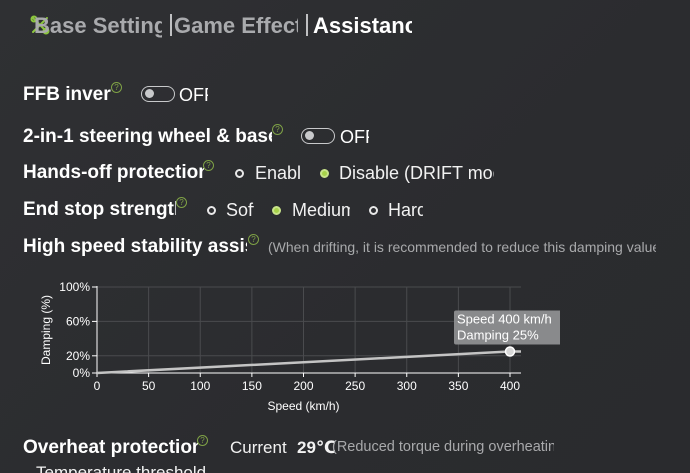  What do you see at coordinates (324, 173) in the screenshot?
I see `hands-off-disable-radio` at bounding box center [324, 173].